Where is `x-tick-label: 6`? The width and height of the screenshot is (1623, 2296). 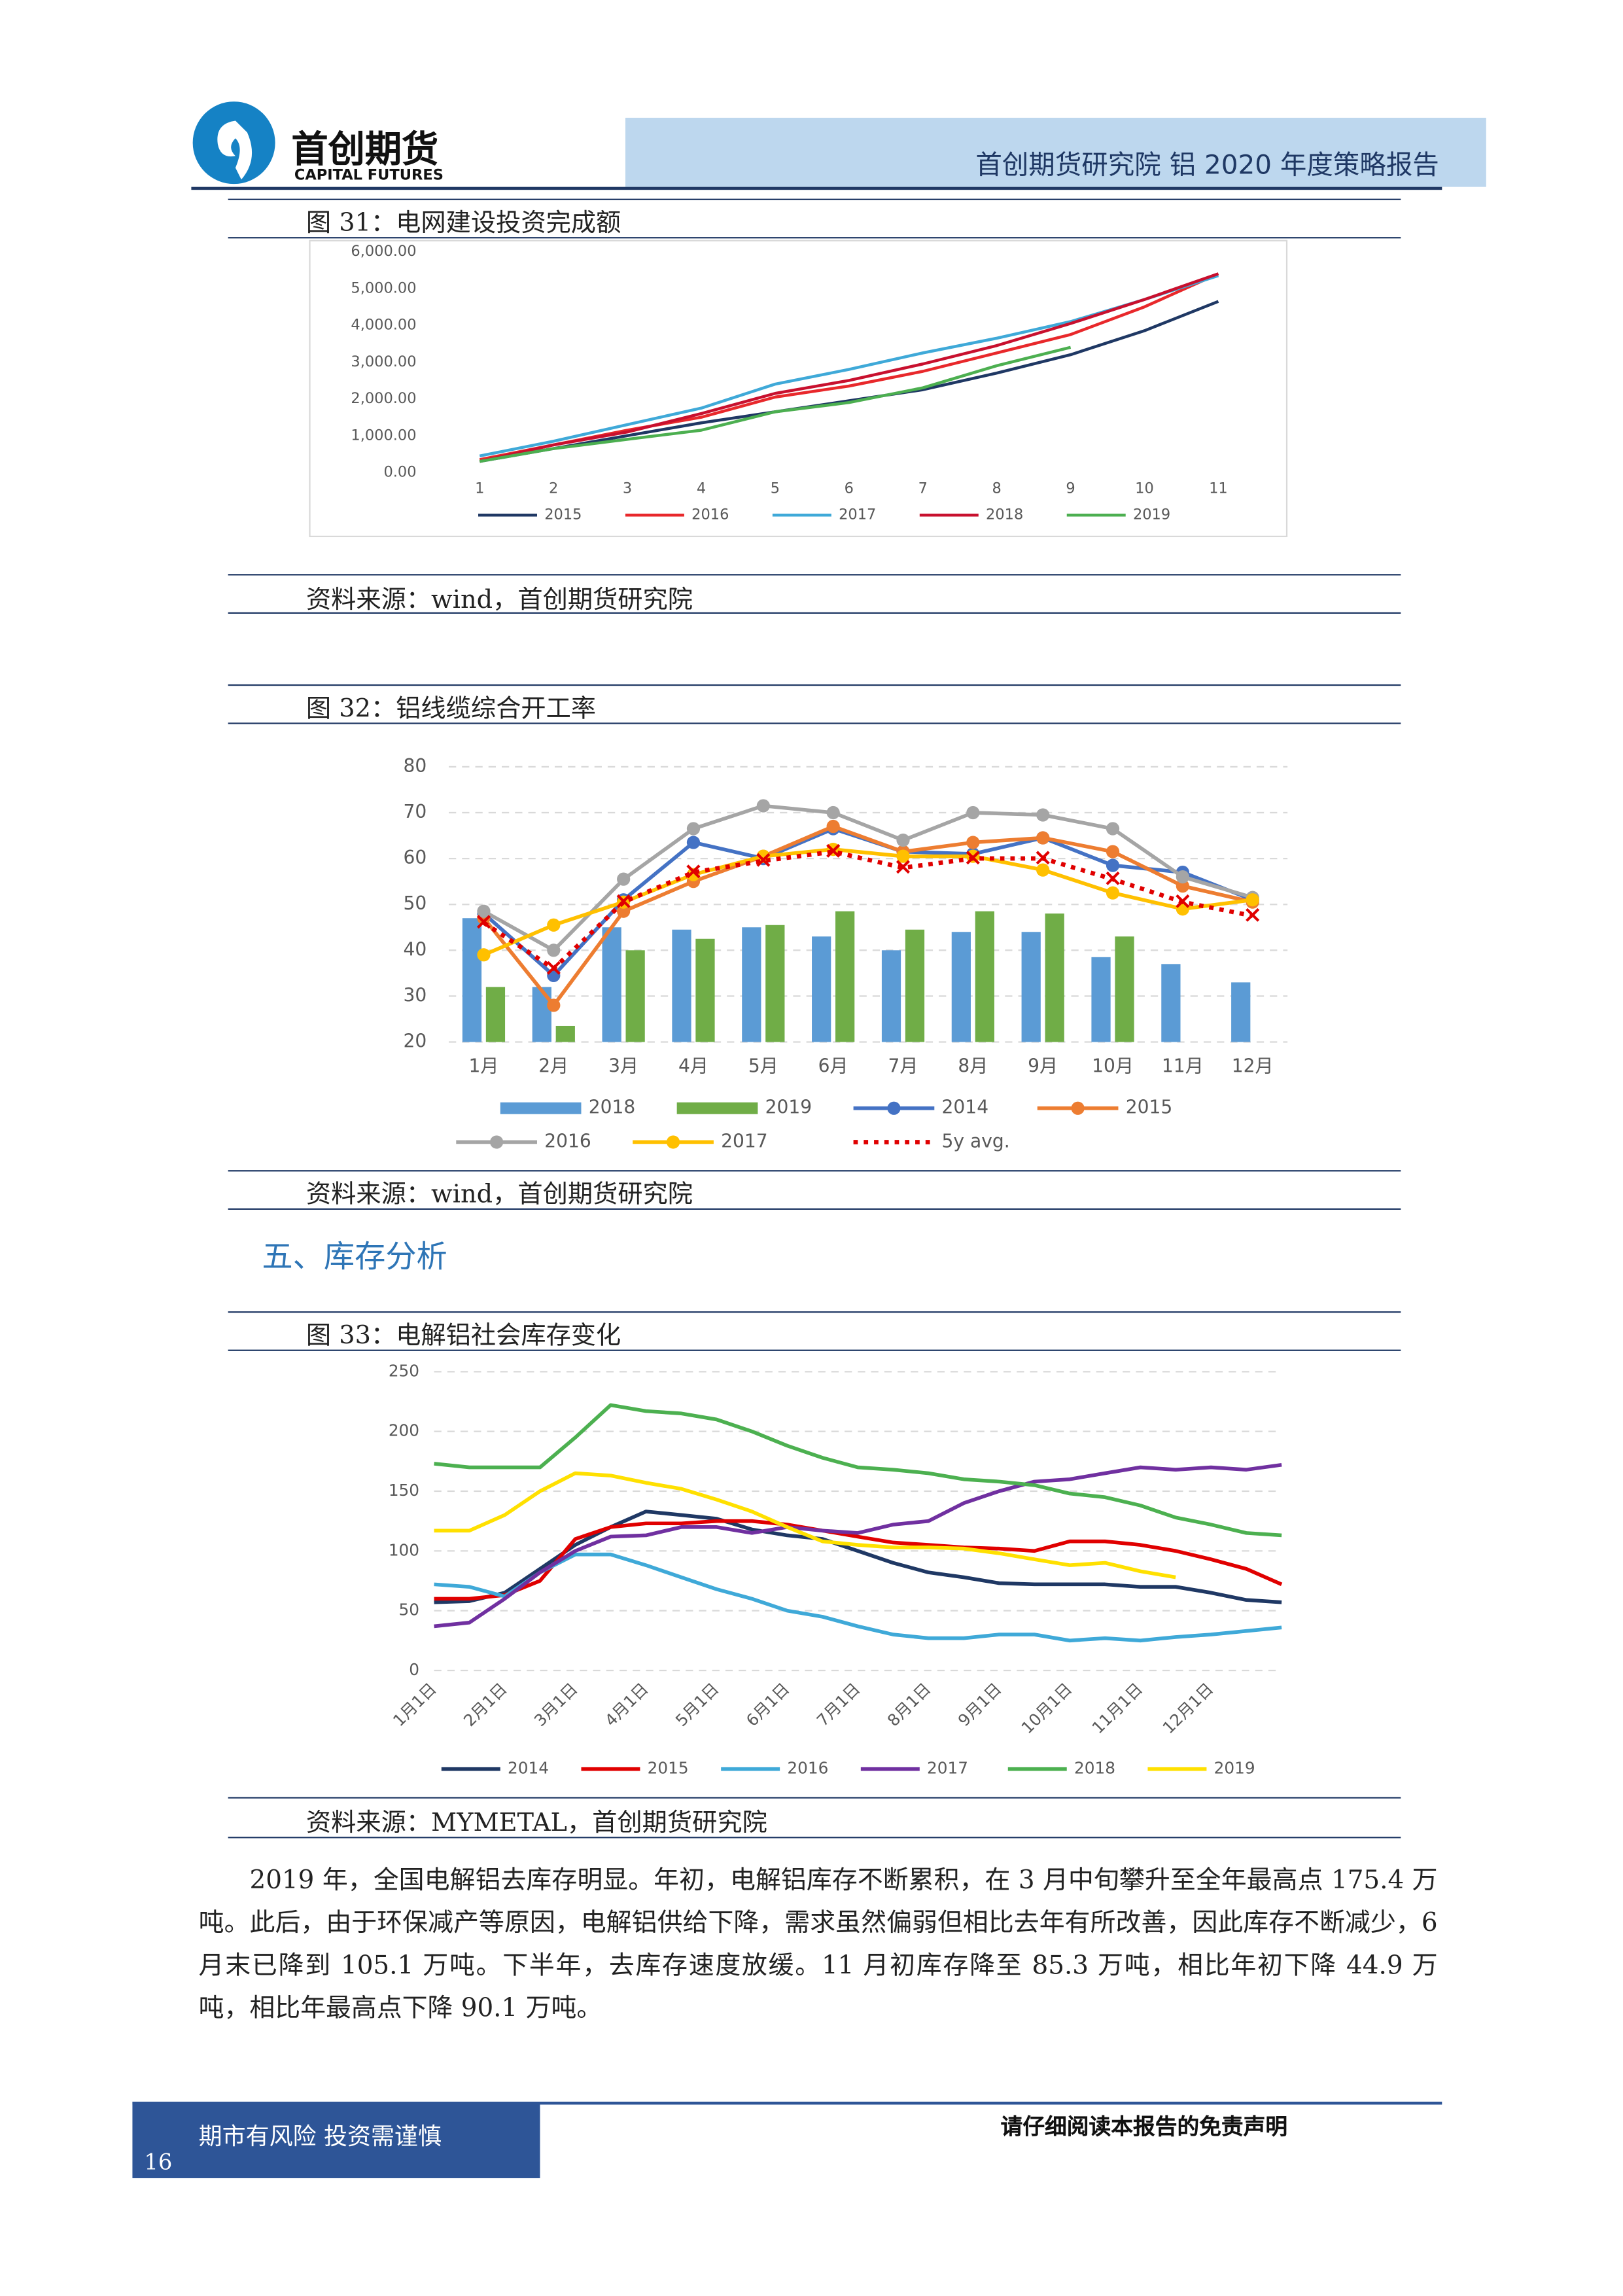
x-tick-label: 6 is located at coordinates (850, 489).